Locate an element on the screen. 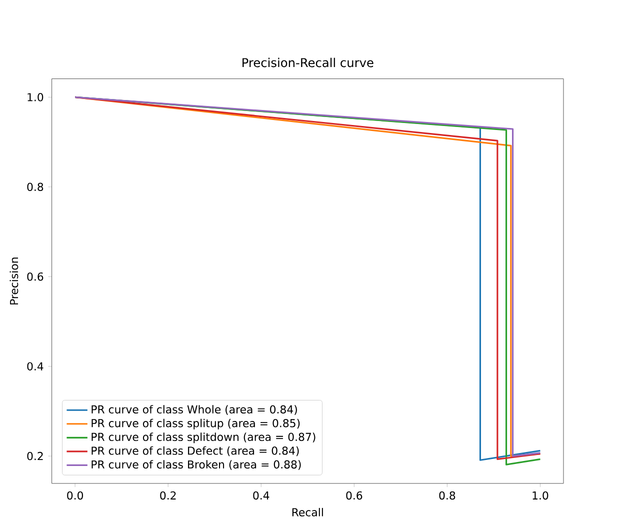 This screenshot has width=625, height=528. legend-label: PR curve of class splitup (area = 0.85) is located at coordinates (196, 424).